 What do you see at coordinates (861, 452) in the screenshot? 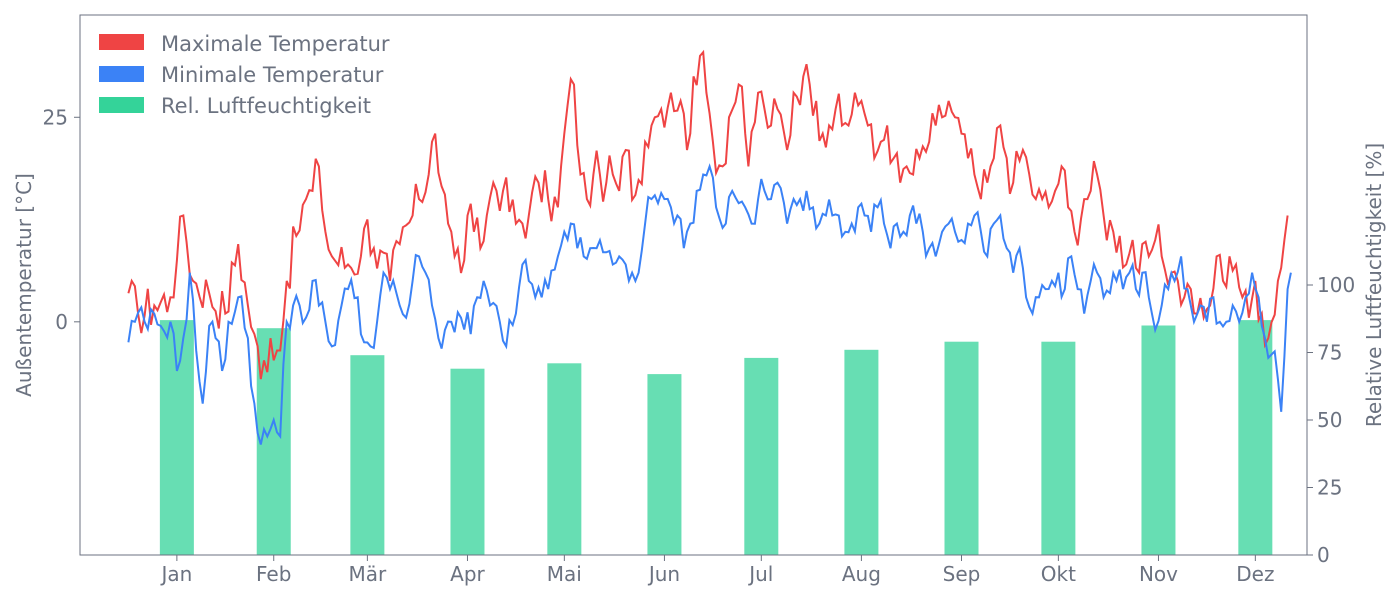
I see `humidity-bar-Aug` at bounding box center [861, 452].